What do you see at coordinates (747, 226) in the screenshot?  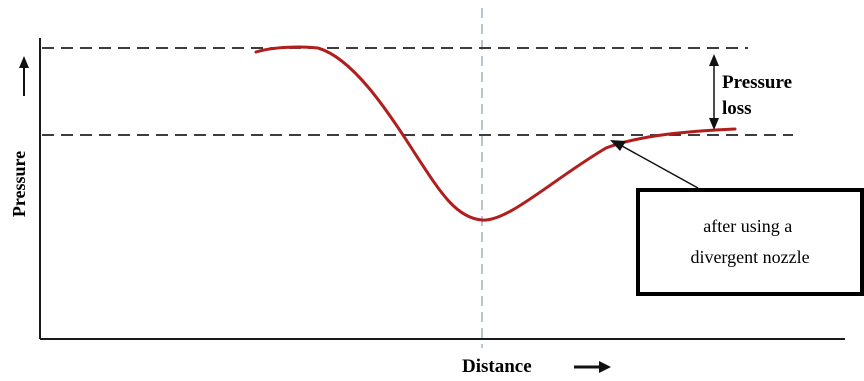 I see `callout-line-1: after using a` at bounding box center [747, 226].